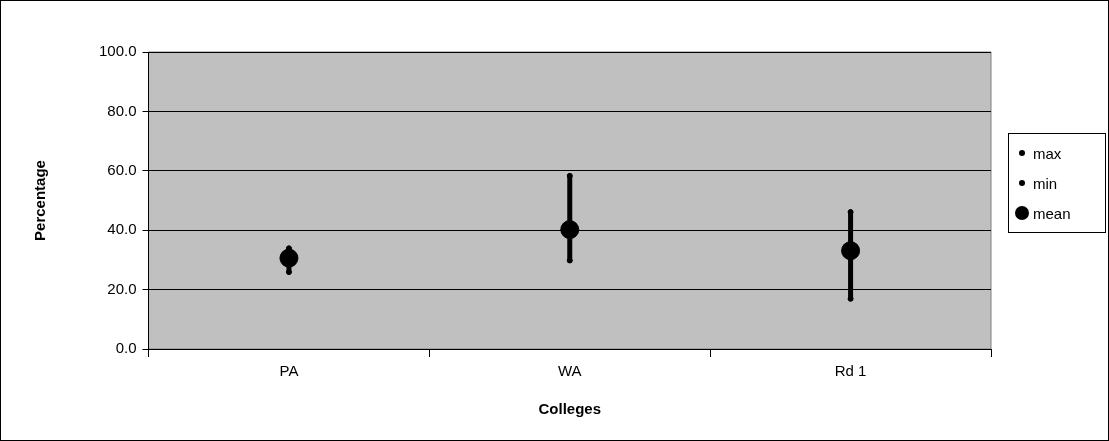 The height and width of the screenshot is (441, 1109). What do you see at coordinates (122, 110) in the screenshot?
I see `y-tick-label: 80.0` at bounding box center [122, 110].